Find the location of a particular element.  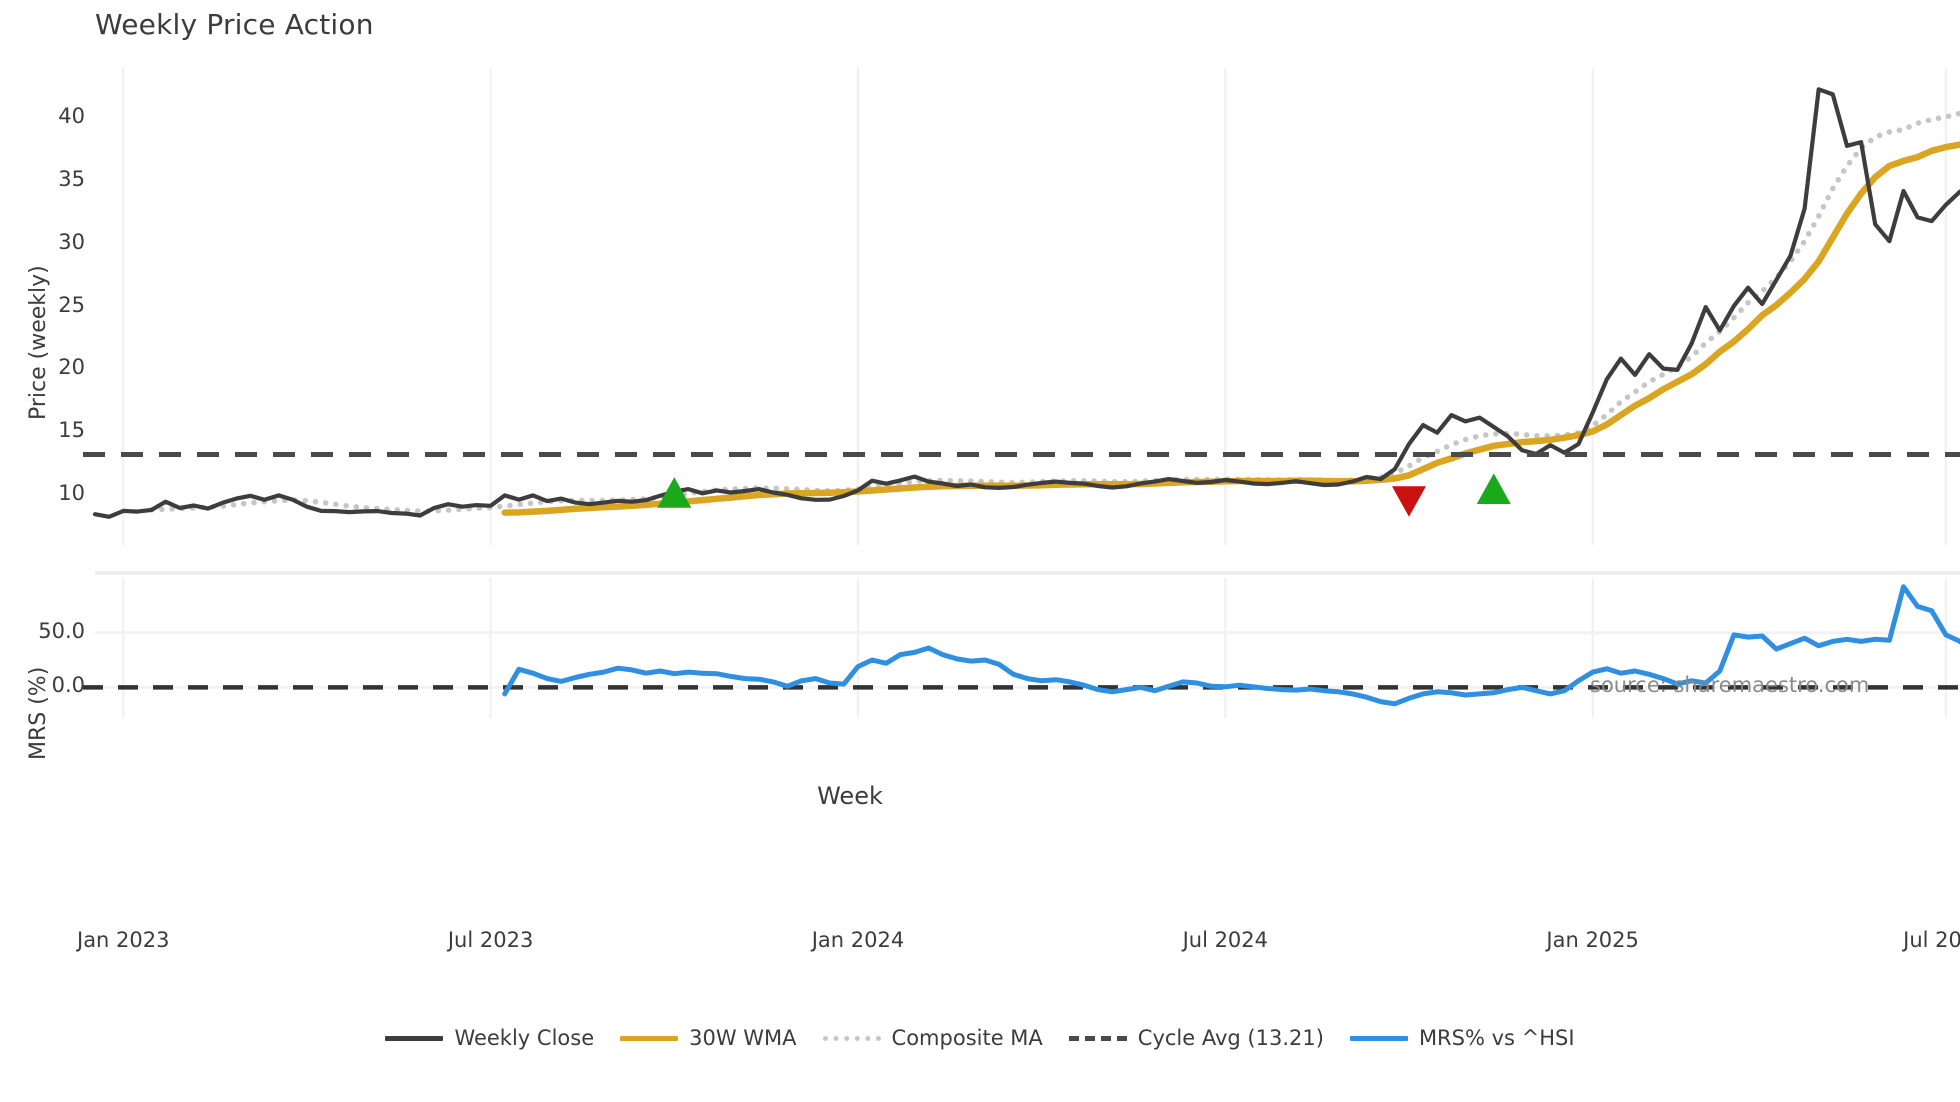

source-watermark: source: sharemaestro.com is located at coordinates (1730, 685).